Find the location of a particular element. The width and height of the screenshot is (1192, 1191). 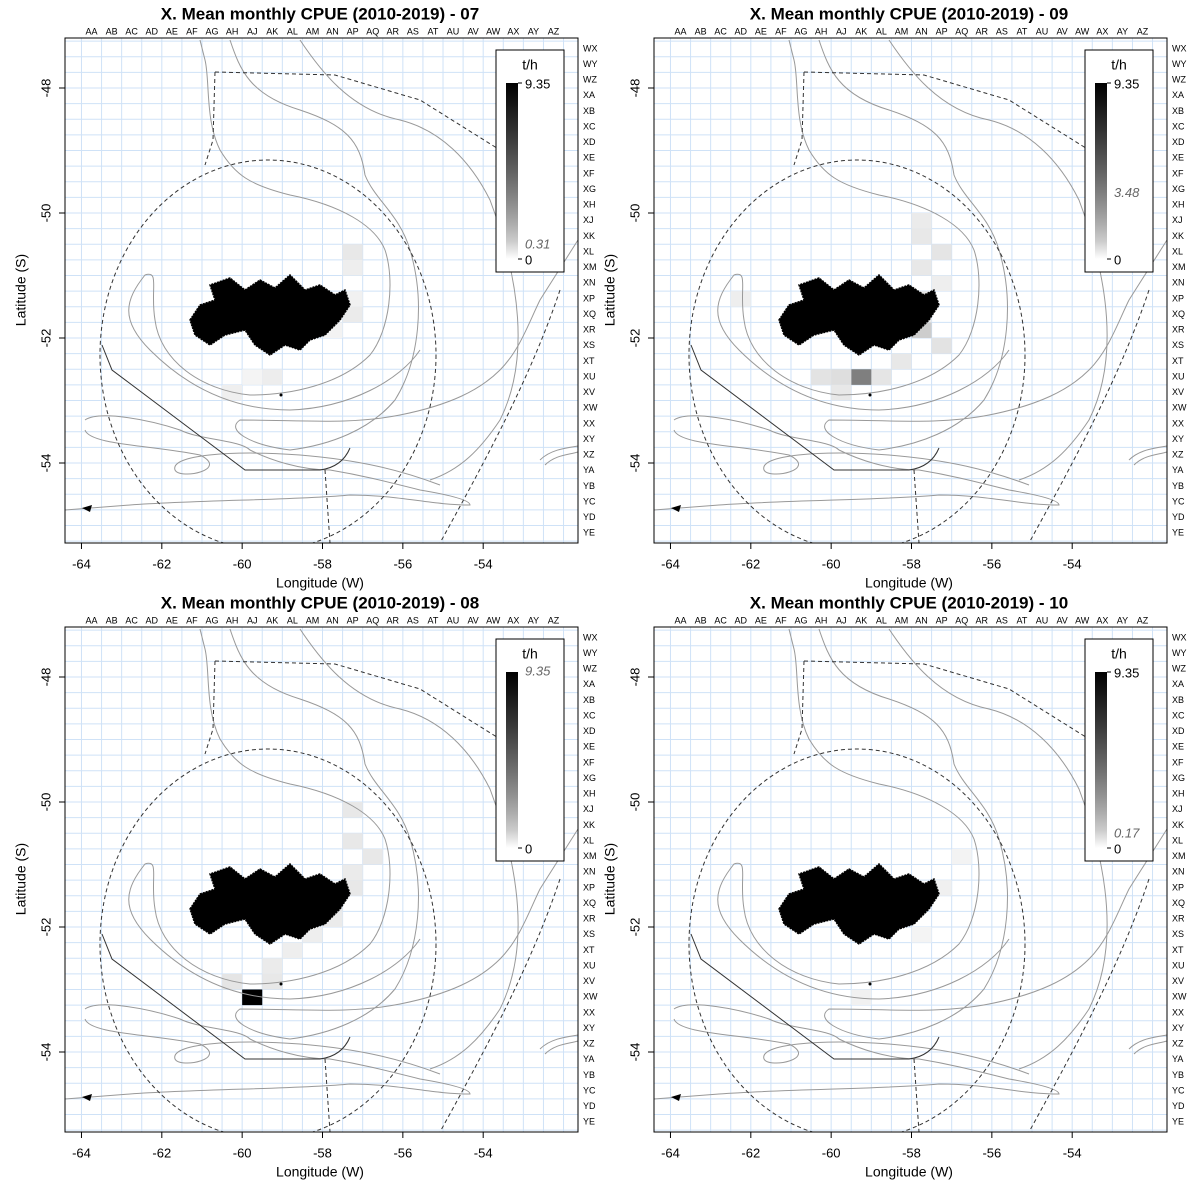

row-label: XG is located at coordinates (1178, 189).